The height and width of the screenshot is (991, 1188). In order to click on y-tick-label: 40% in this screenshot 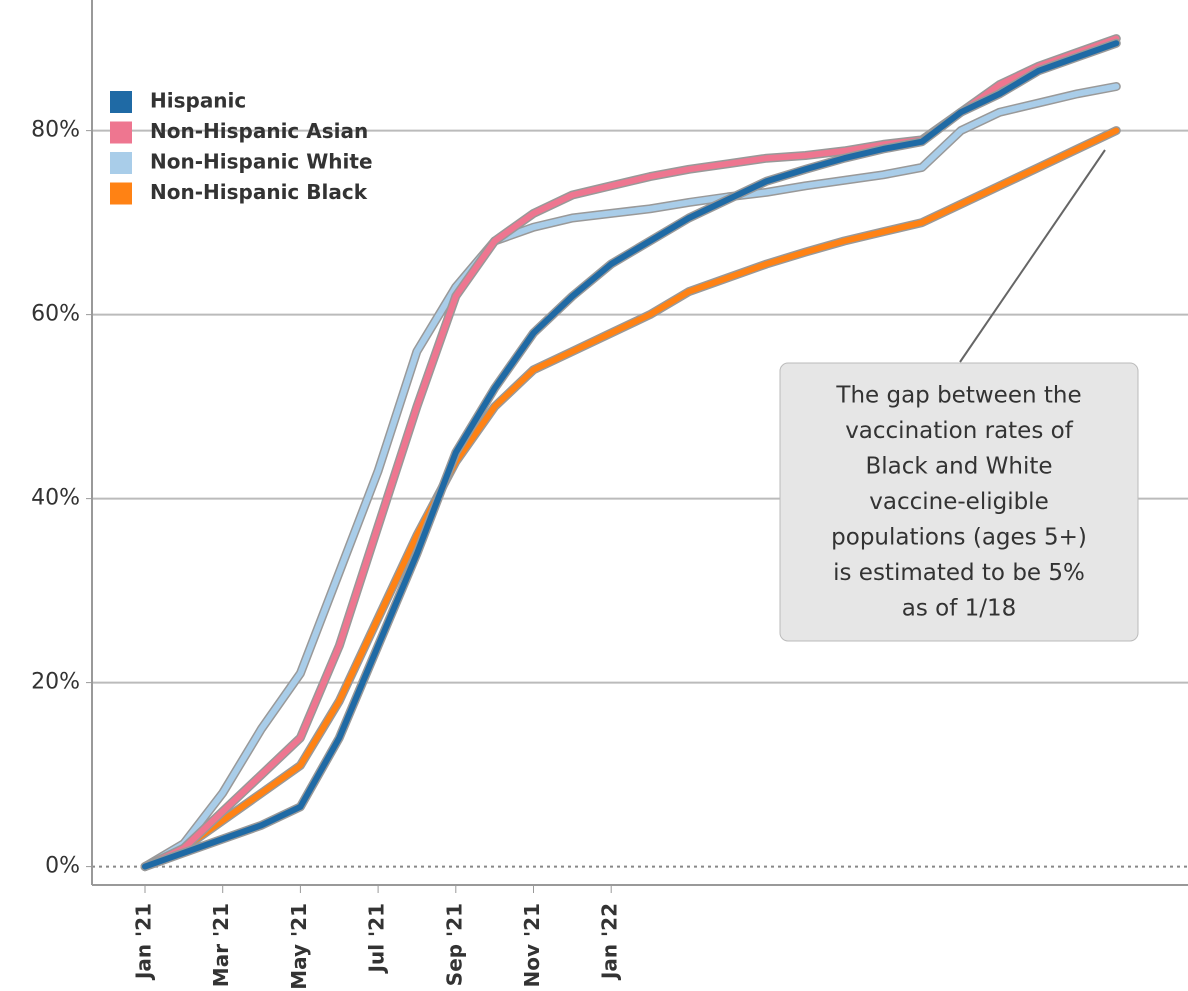, I will do `click(55, 498)`.